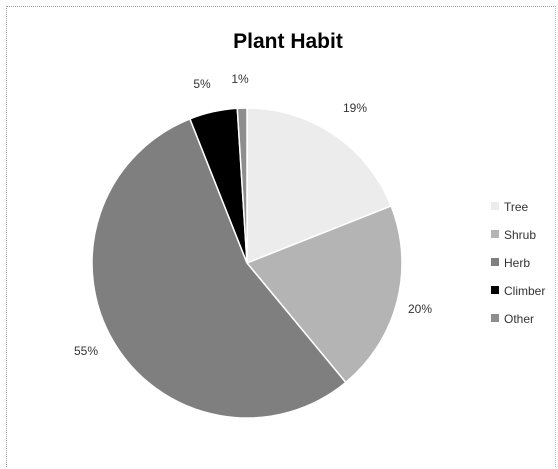 This screenshot has width=558, height=469. Describe the element at coordinates (288, 41) in the screenshot. I see `chart-title: Plant Habit` at that location.